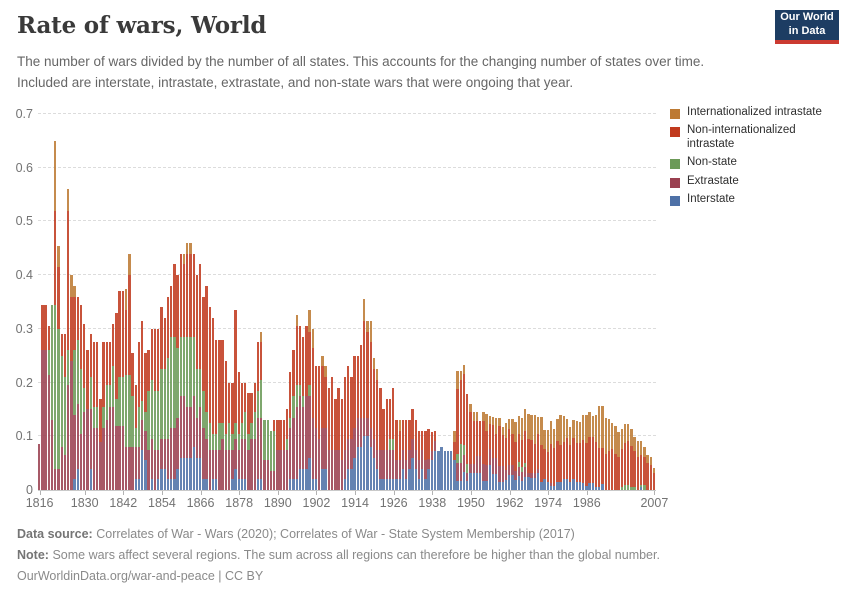 The image size is (850, 600). I want to click on bar-1959, so click(499, 302).